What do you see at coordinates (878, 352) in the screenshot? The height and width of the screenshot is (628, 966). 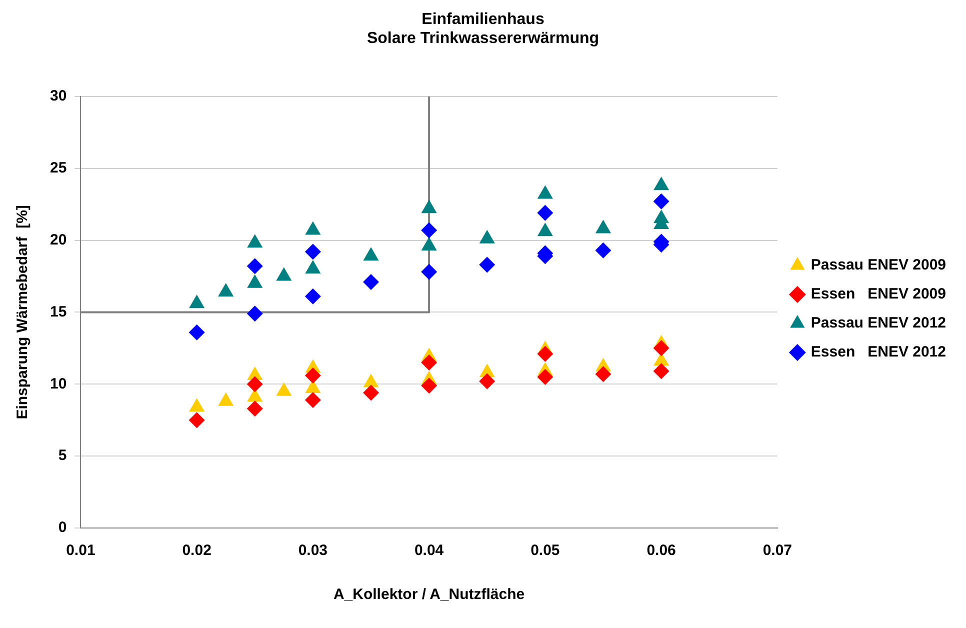 I see `legend-label: Essen ENEV 2012` at bounding box center [878, 352].